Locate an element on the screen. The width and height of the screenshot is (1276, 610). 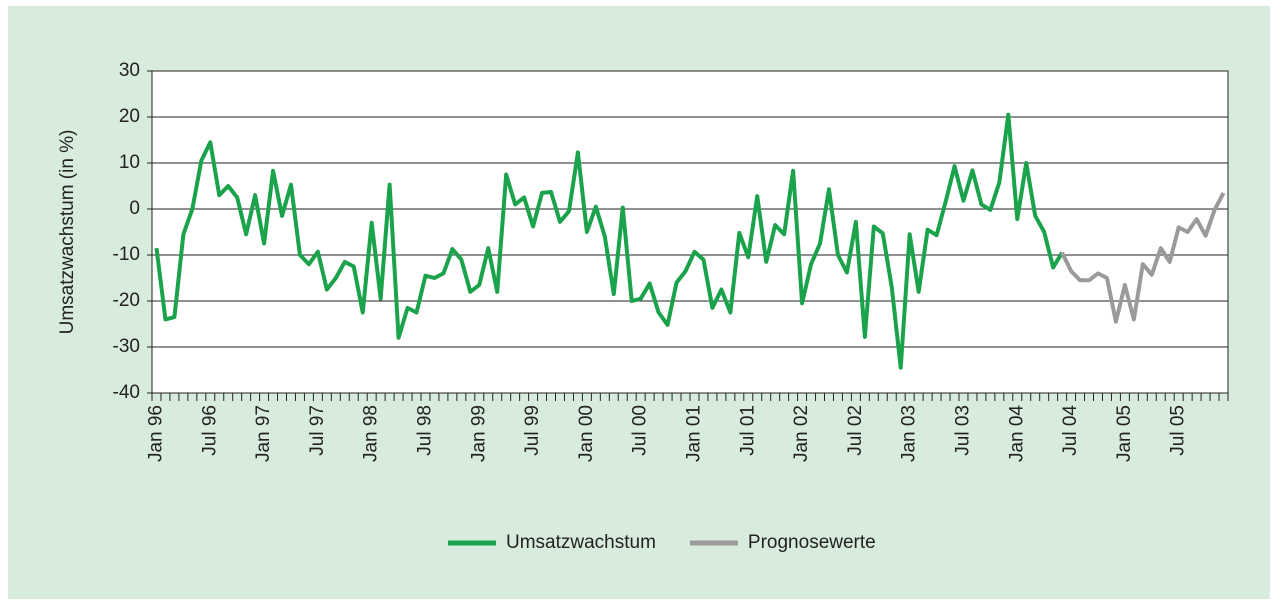
series-line is located at coordinates (1143, 257).